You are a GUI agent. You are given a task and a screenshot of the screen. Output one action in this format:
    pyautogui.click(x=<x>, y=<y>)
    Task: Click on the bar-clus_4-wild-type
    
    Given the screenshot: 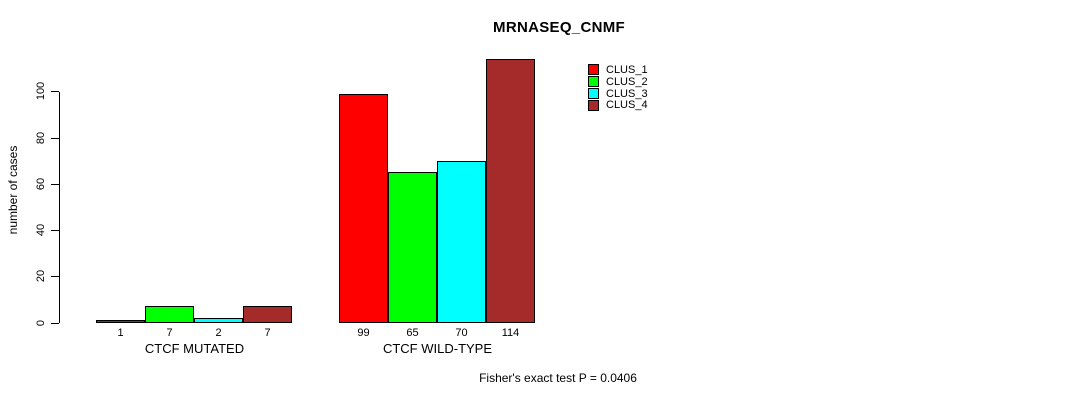 What is the action you would take?
    pyautogui.click(x=510, y=190)
    